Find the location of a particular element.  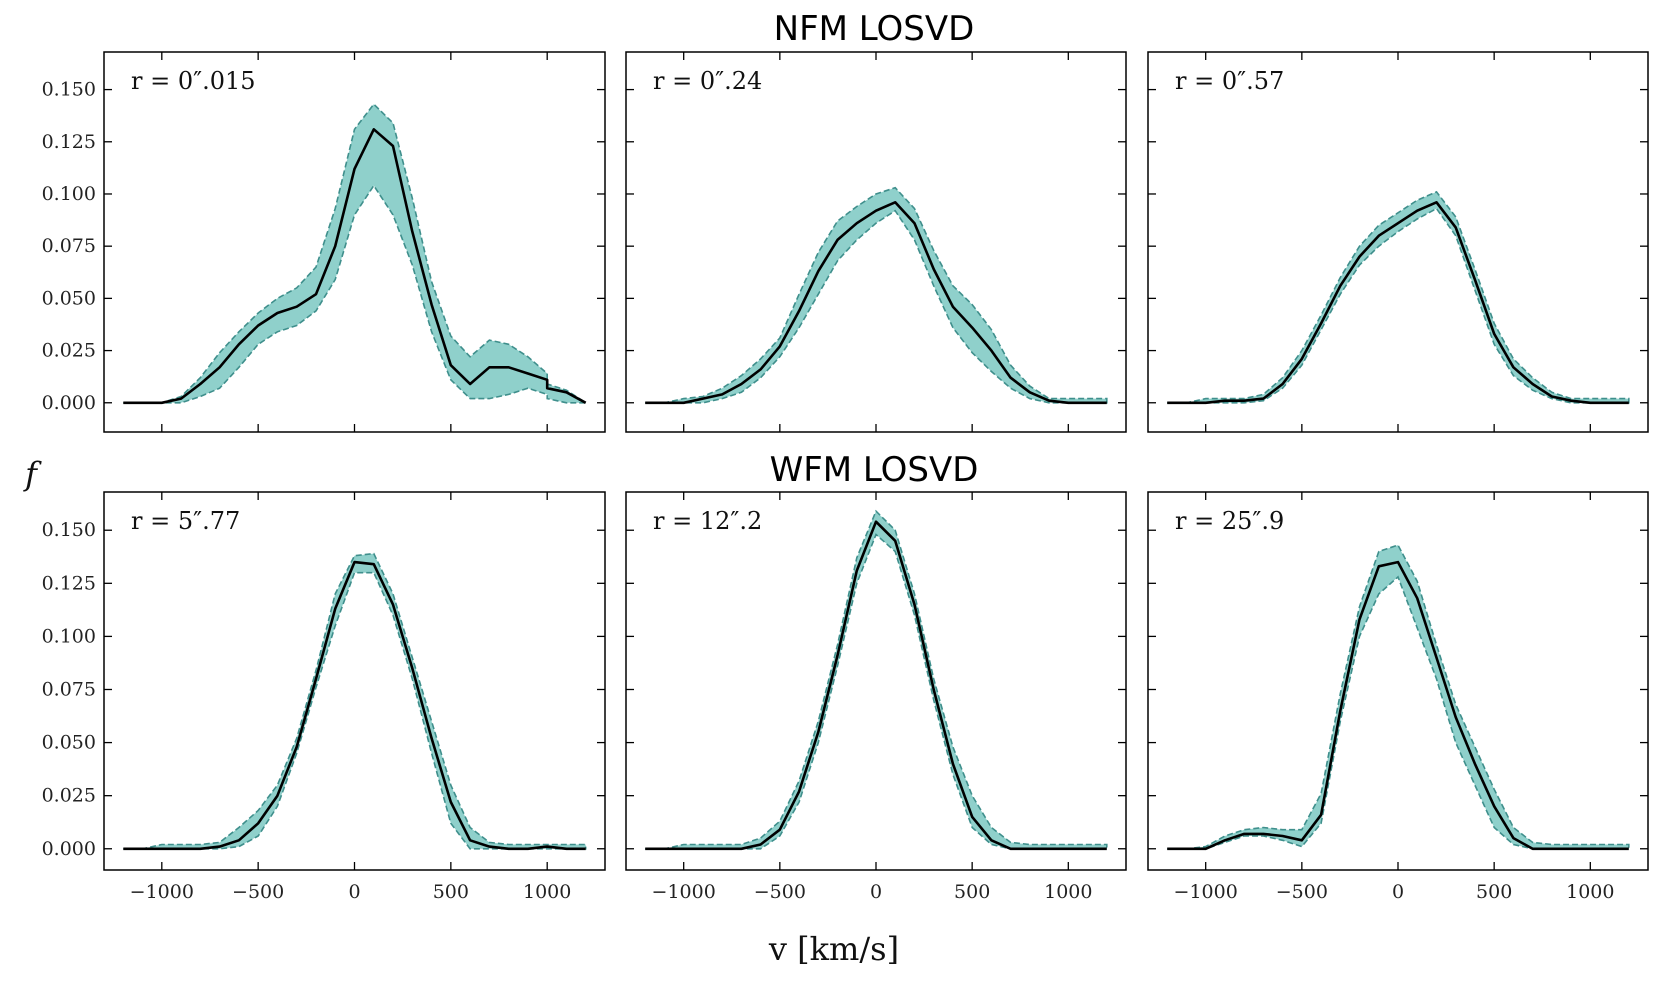

panel-6: −1000 −500 0 500 1000 r = 25″.9 is located at coordinates (1398, 697).